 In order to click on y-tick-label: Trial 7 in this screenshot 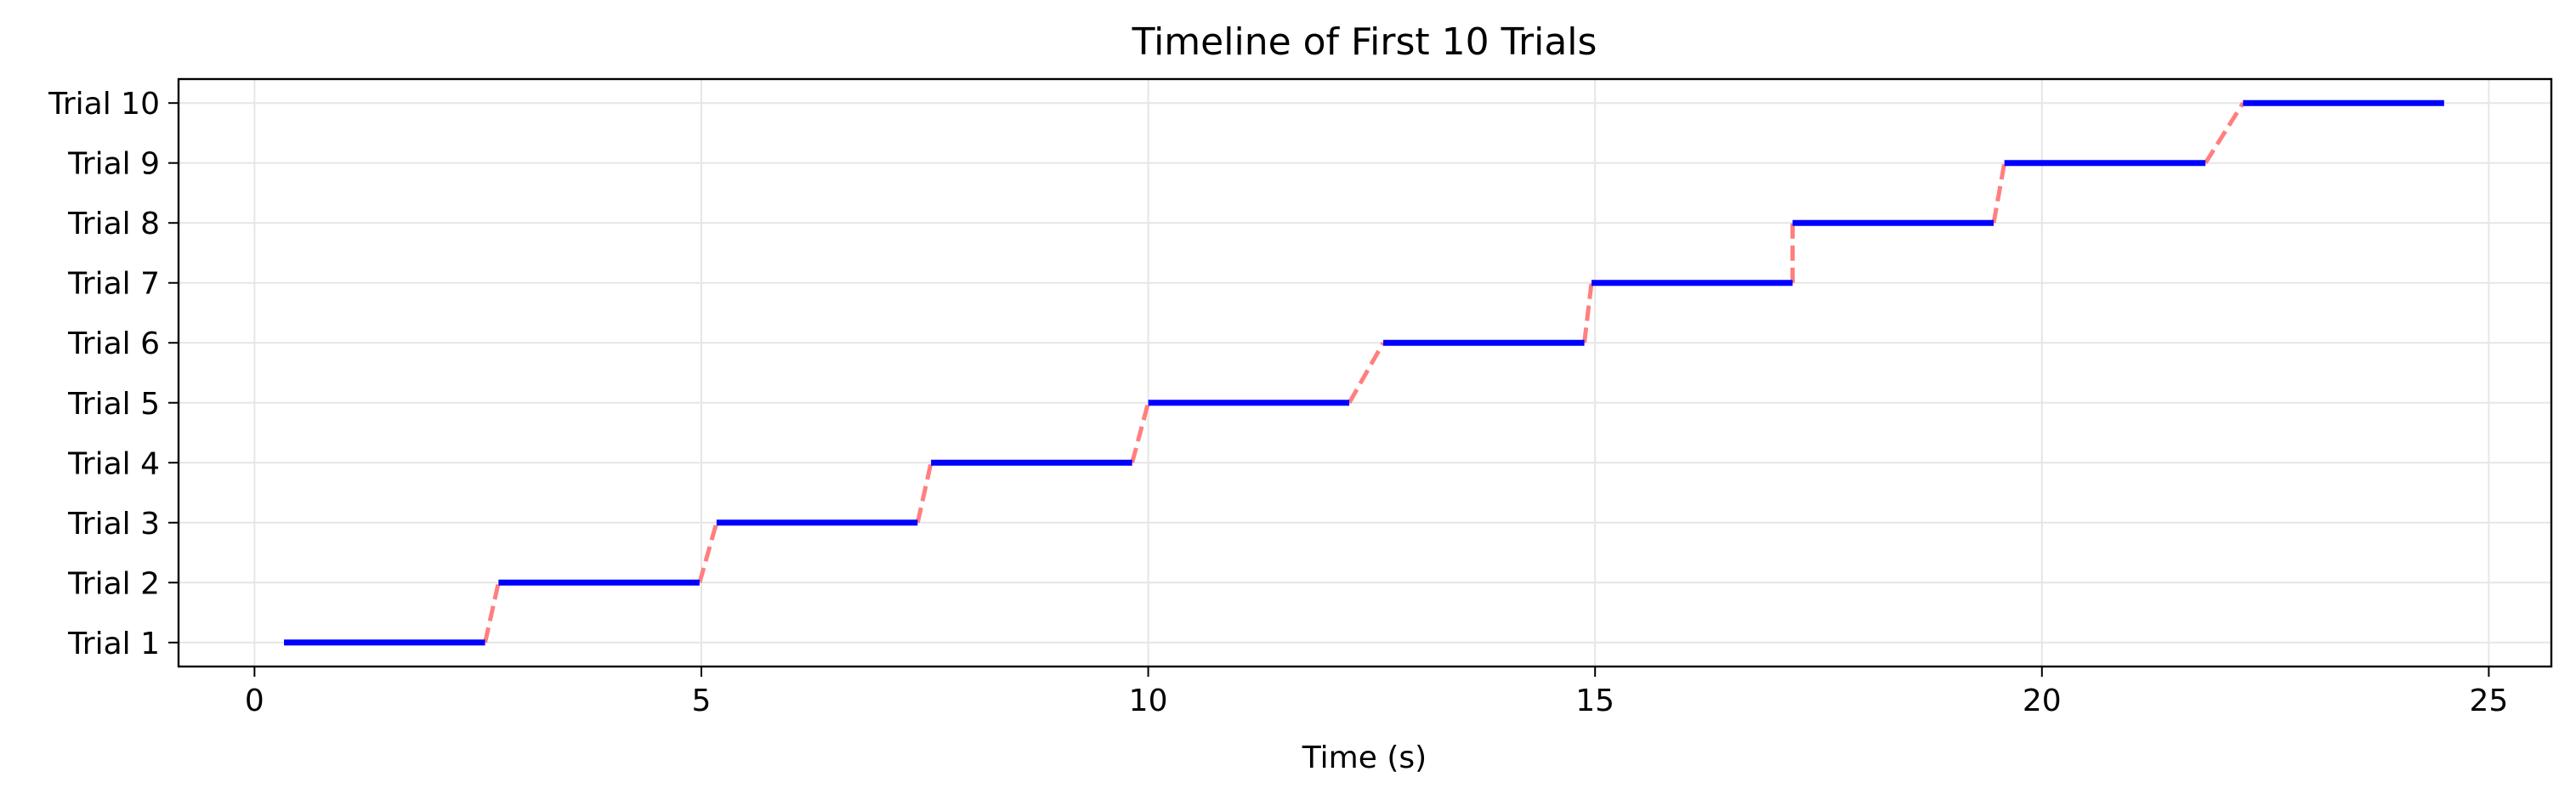, I will do `click(114, 284)`.